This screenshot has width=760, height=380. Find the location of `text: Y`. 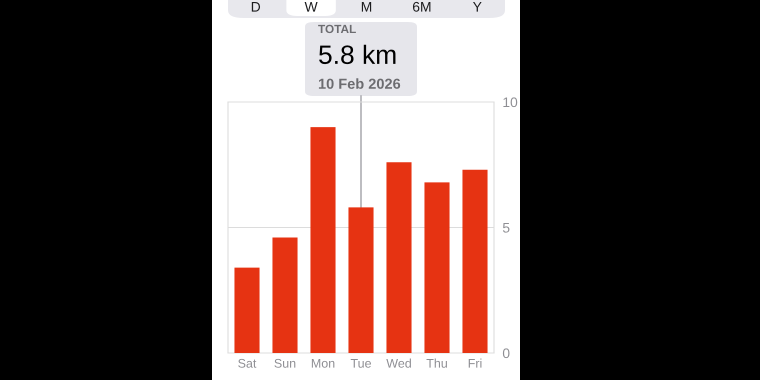

text: Y is located at coordinates (477, 7).